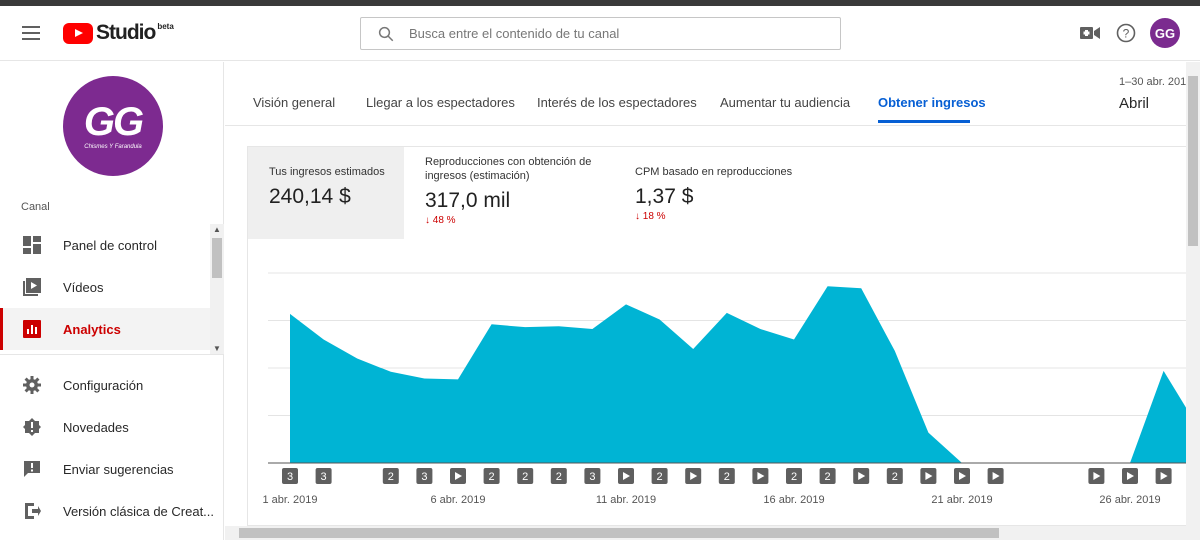 The image size is (1200, 540). I want to click on logo-beta: beta, so click(165, 26).